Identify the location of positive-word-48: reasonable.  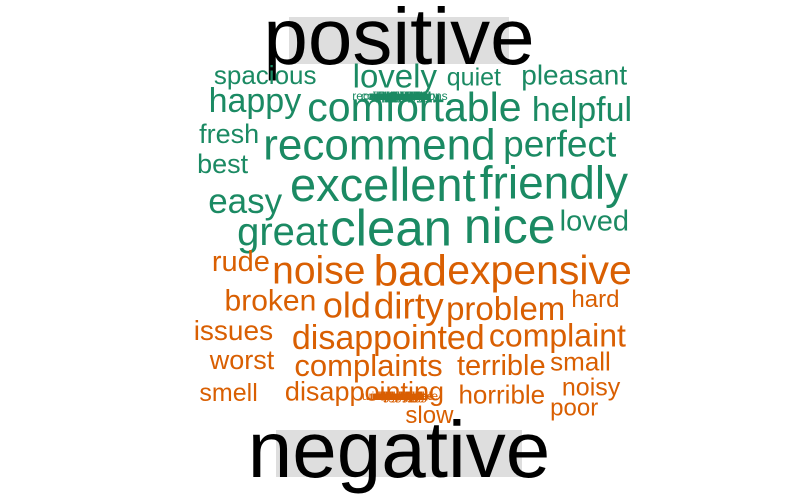
(400, 96).